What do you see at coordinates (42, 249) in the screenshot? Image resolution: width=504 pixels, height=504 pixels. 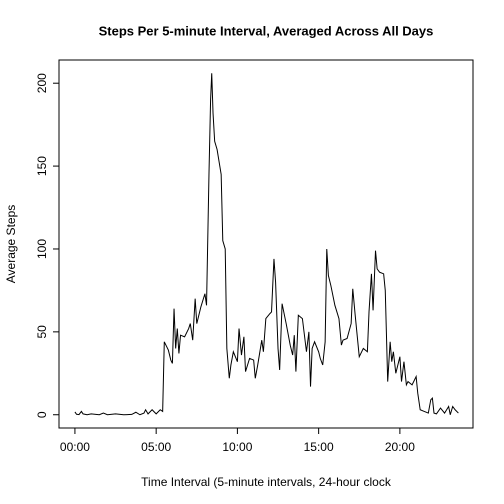 I see `y-tick-label: 100` at bounding box center [42, 249].